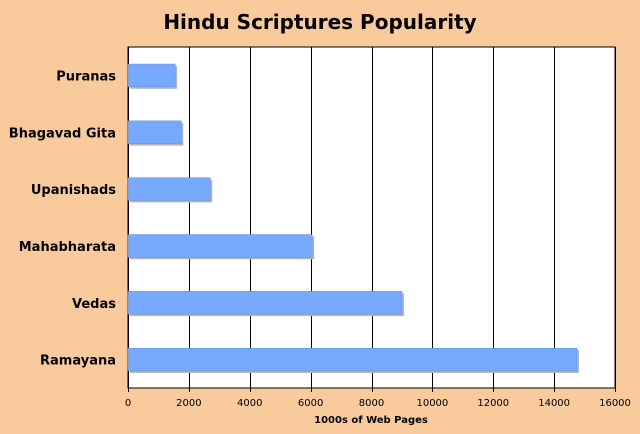 The height and width of the screenshot is (434, 640). Describe the element at coordinates (151, 75) in the screenshot. I see `bar-puranas` at that location.